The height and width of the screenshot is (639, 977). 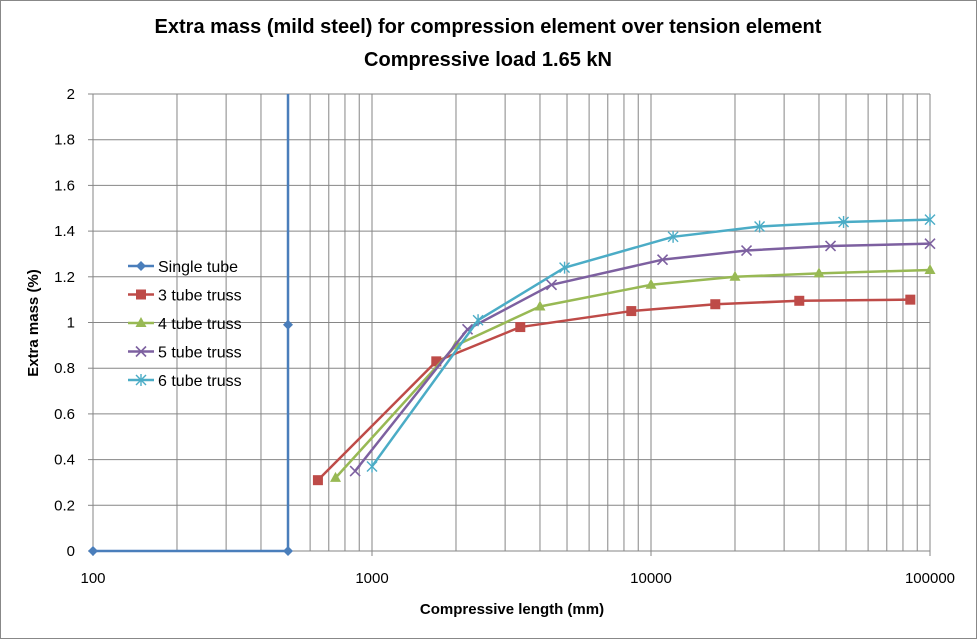 I want to click on series-3-point-4-stroke-b, so click(x=746, y=250).